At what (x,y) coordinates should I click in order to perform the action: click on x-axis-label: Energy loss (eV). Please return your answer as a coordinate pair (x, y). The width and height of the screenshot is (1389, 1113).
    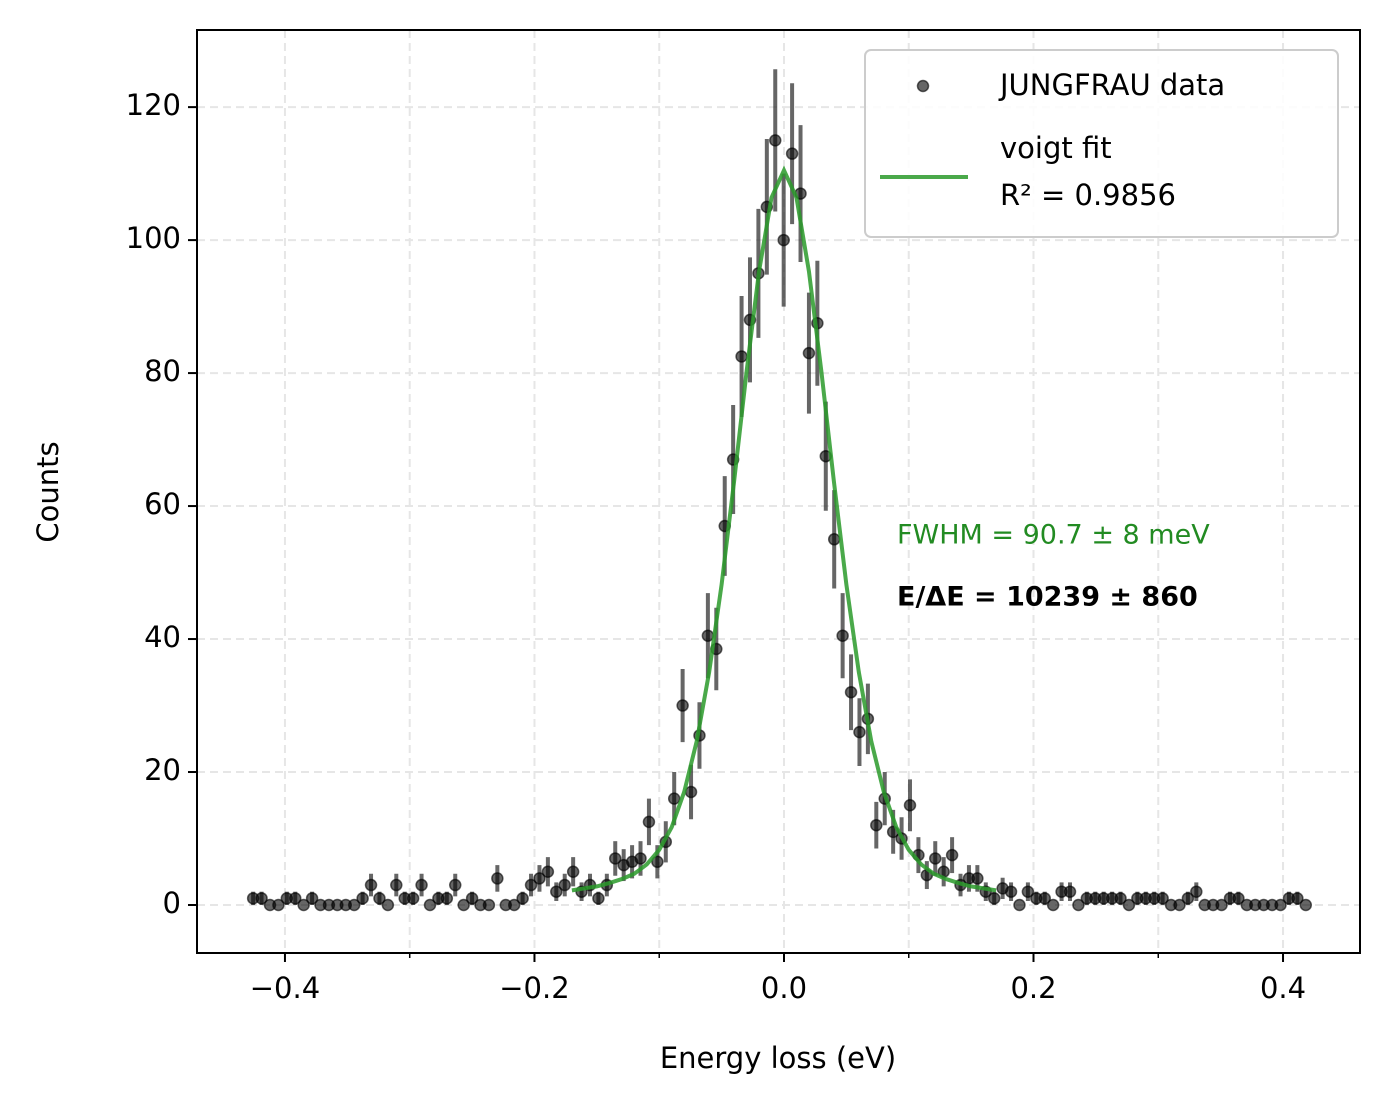
    Looking at the image, I should click on (778, 1058).